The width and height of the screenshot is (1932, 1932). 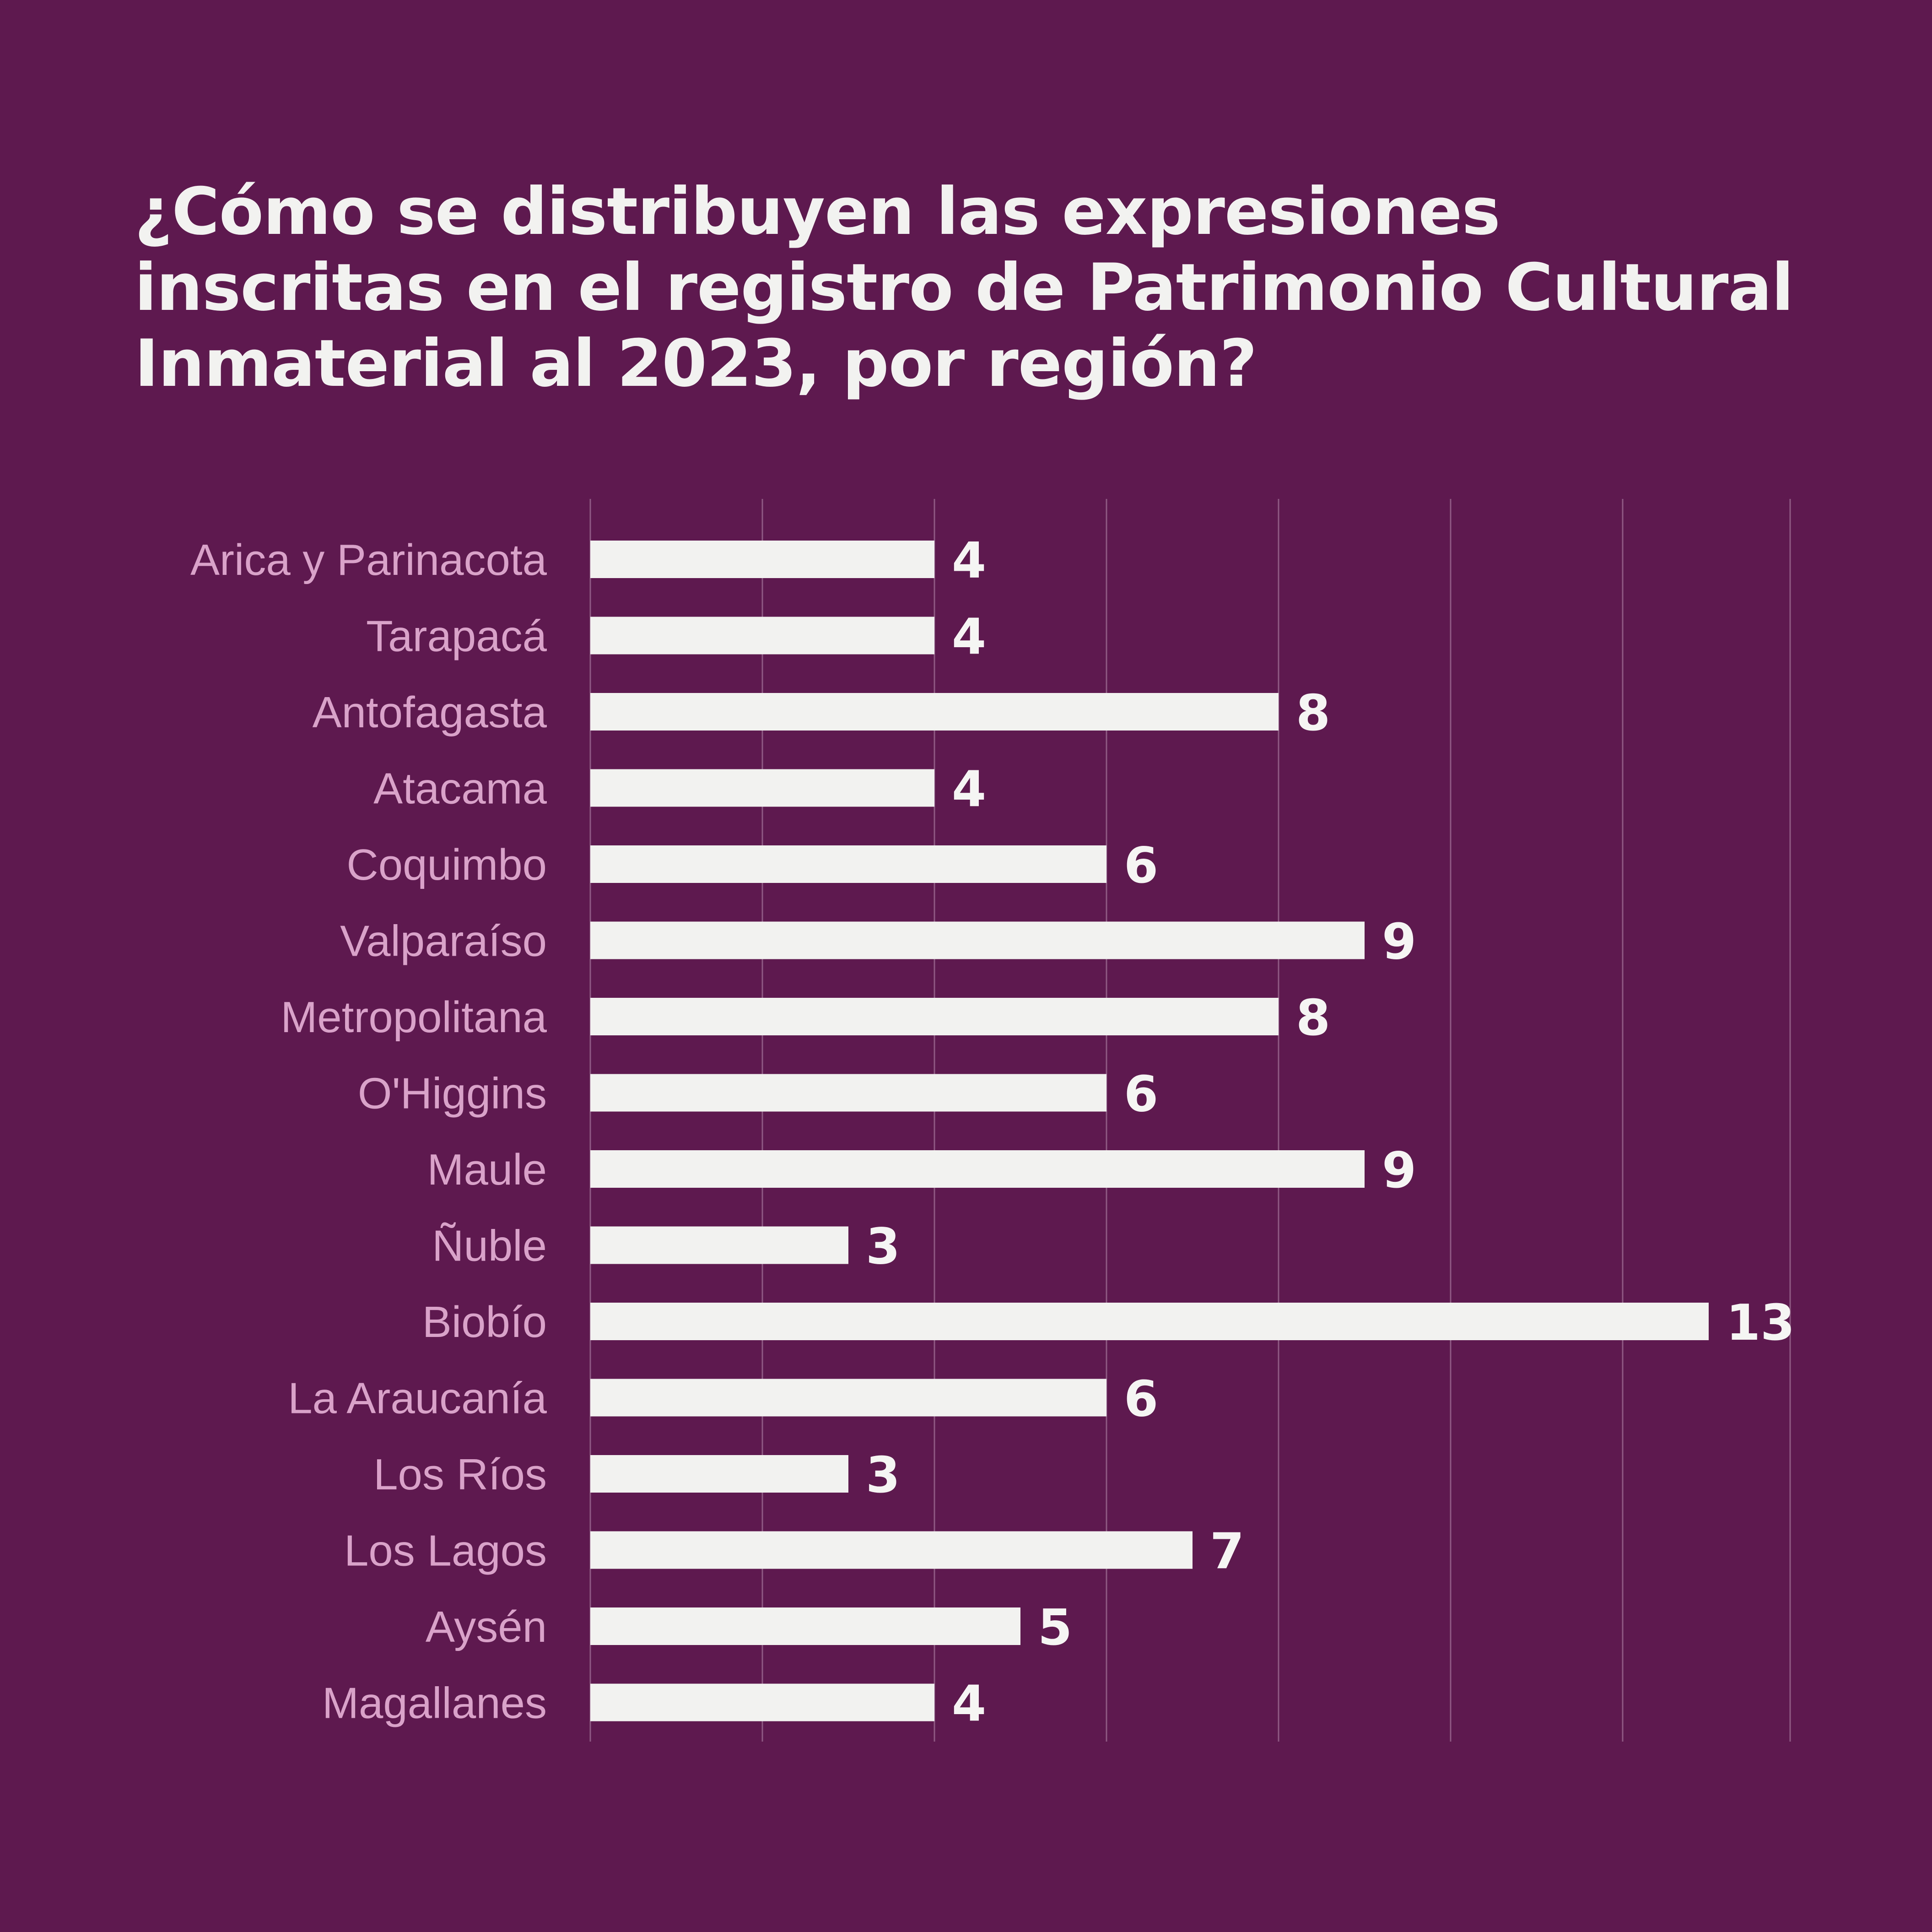 What do you see at coordinates (460, 788) in the screenshot?
I see `category-label: Atacama` at bounding box center [460, 788].